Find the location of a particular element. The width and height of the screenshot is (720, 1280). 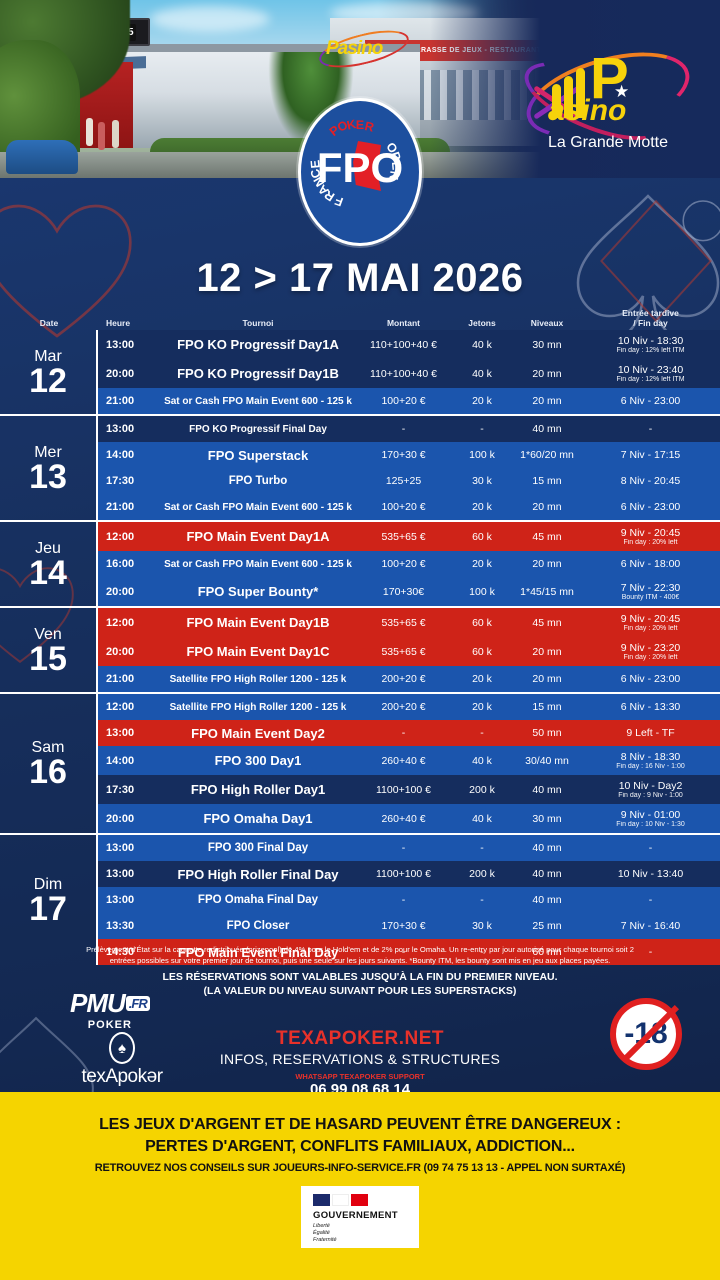

car-icon is located at coordinates (42, 157).